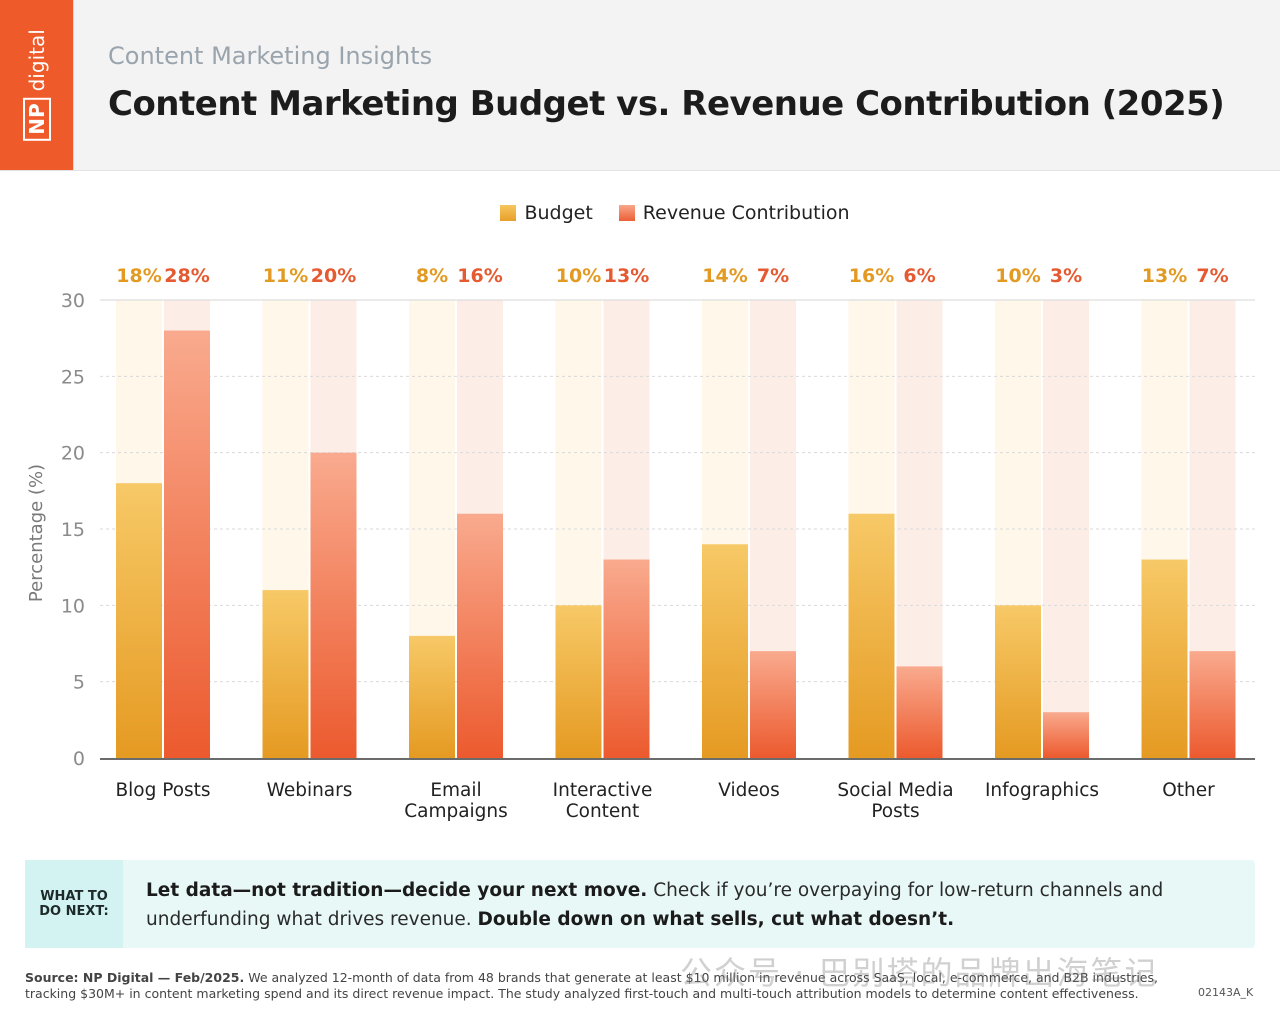 The image size is (1280, 1024). Describe the element at coordinates (270, 56) in the screenshot. I see `page-subtitle: Content Marketing Insights` at that location.